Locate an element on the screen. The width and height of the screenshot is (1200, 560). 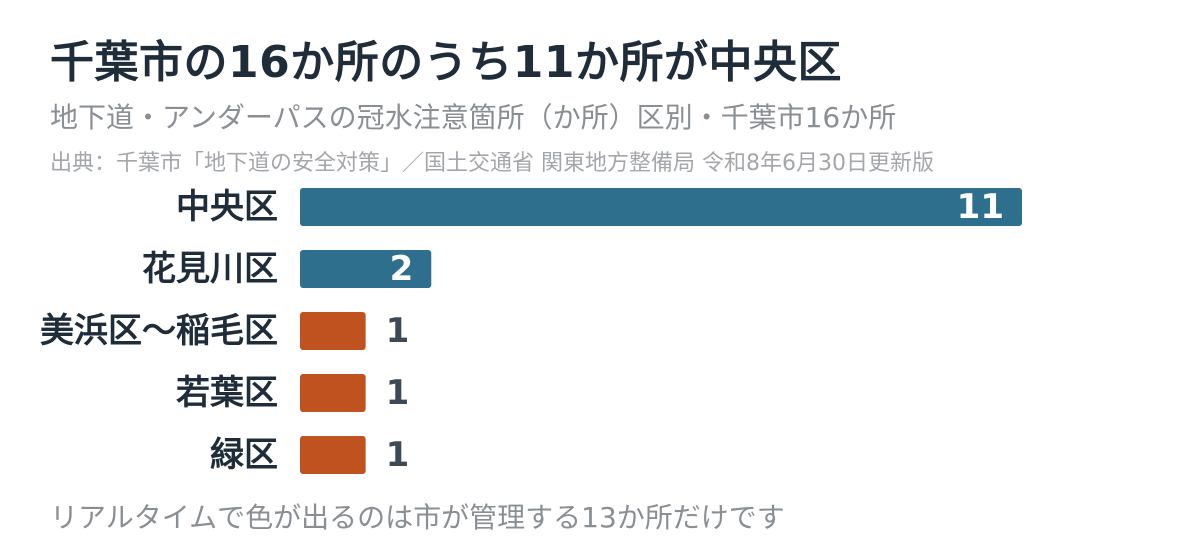
category-label: 美浜区〜稲毛区 is located at coordinates (159, 331).